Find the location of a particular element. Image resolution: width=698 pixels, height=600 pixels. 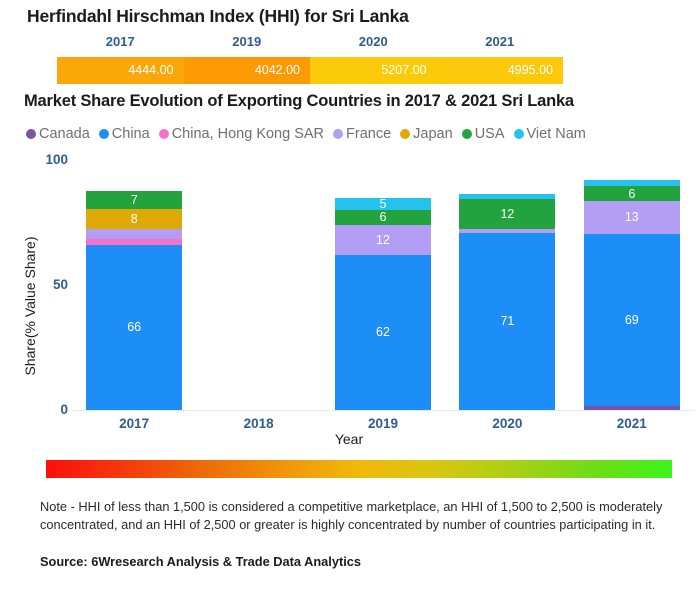

bar-segment-value: 62 is located at coordinates (383, 332).